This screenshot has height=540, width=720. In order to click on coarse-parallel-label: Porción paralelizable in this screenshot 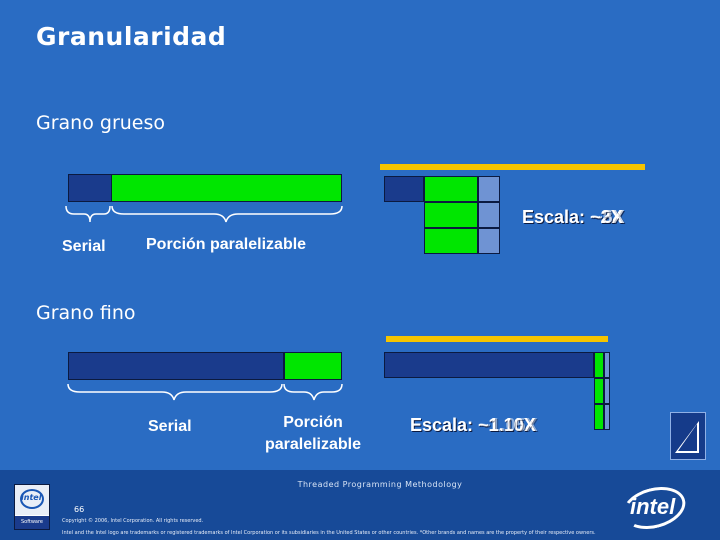, I will do `click(226, 244)`.